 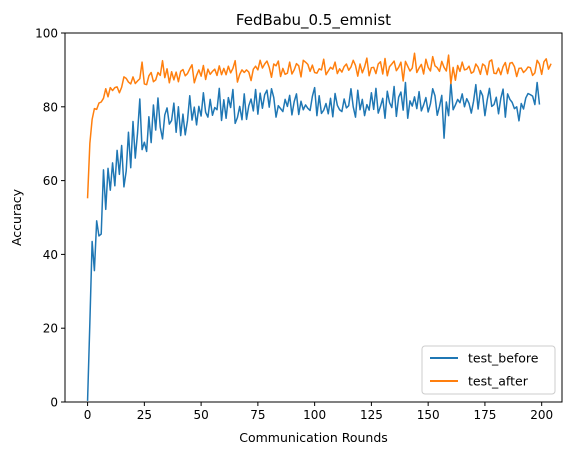 I want to click on x-tick-label: 125, so click(x=371, y=415).